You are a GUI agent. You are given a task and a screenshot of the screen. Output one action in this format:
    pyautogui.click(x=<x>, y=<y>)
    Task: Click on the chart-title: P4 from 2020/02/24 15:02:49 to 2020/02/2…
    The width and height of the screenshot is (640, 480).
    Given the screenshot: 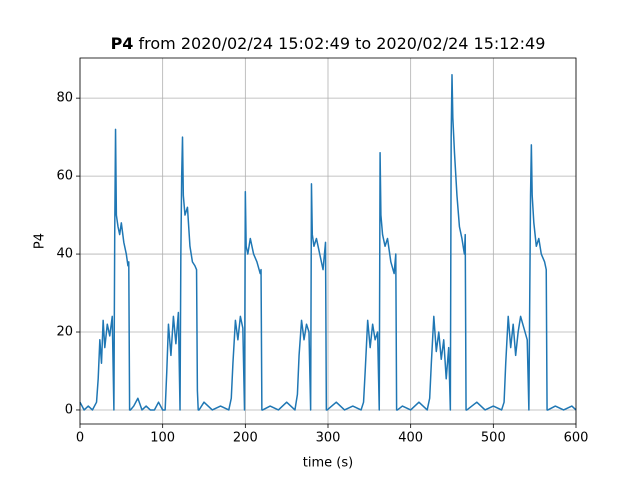 What is the action you would take?
    pyautogui.click(x=328, y=43)
    